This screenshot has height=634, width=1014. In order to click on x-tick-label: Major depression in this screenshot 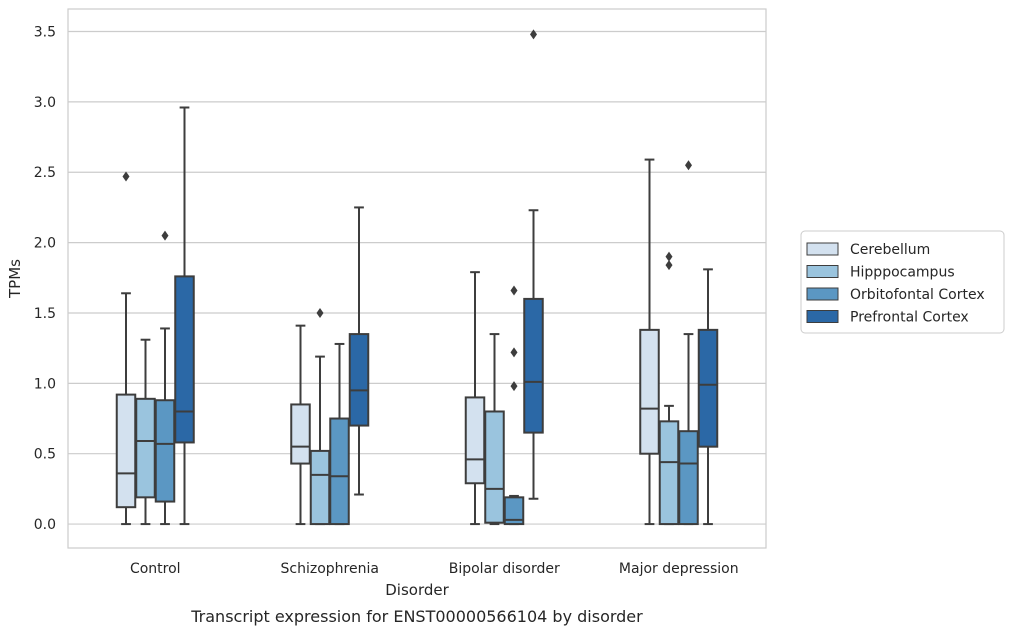, I will do `click(679, 569)`.